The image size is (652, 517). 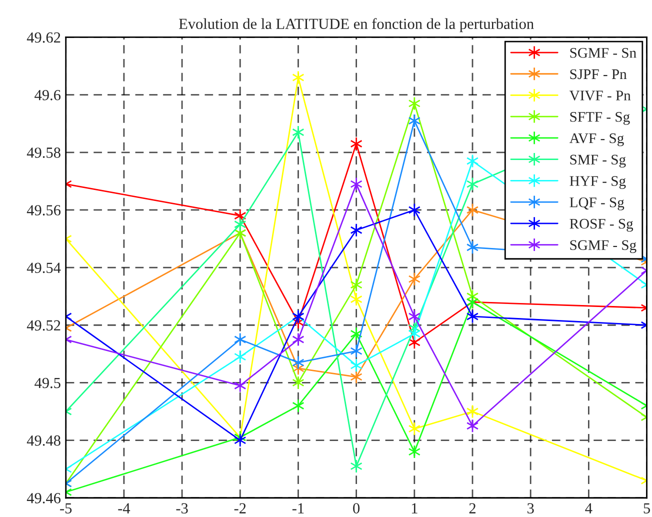 I want to click on legend-label: AVF - Sg, so click(x=596, y=139).